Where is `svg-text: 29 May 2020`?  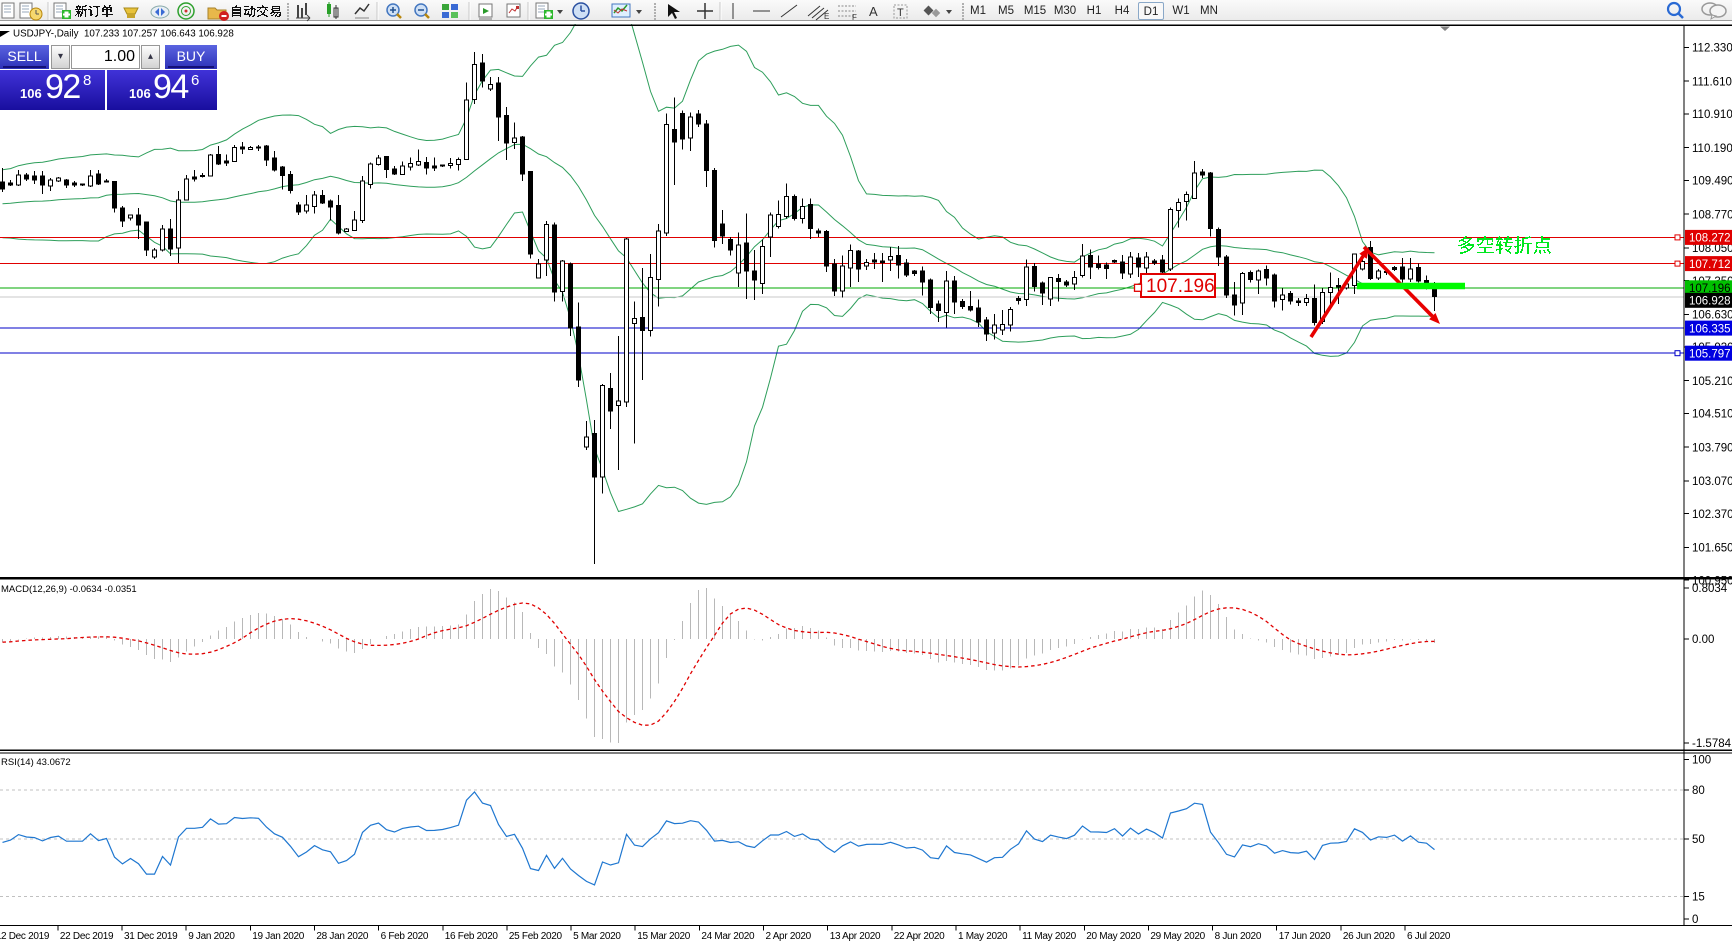 svg-text: 29 May 2020 is located at coordinates (1177, 936).